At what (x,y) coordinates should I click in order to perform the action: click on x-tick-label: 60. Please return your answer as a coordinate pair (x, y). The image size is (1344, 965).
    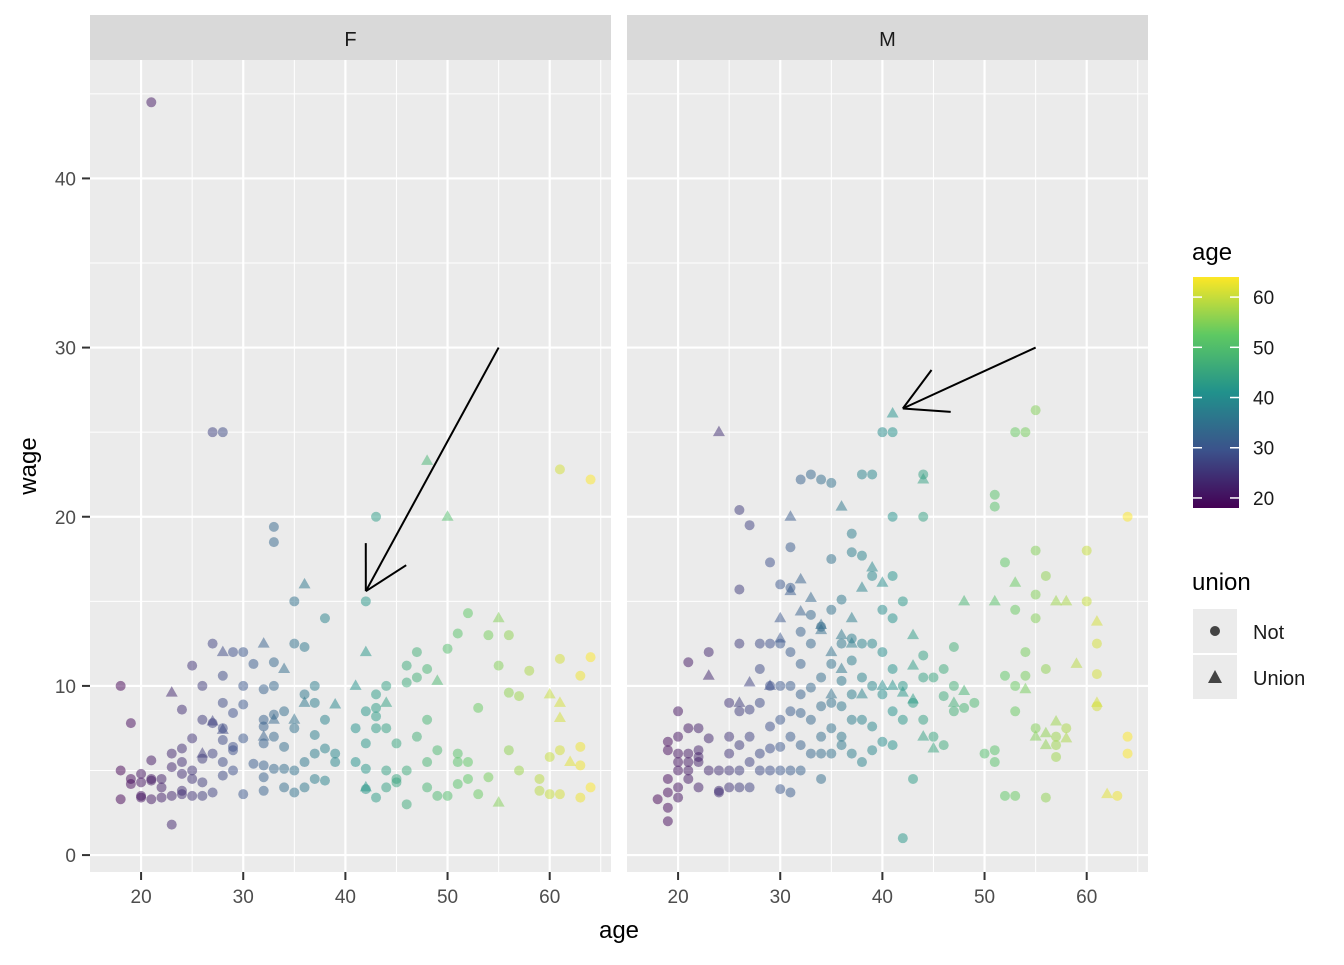
    Looking at the image, I should click on (549, 897).